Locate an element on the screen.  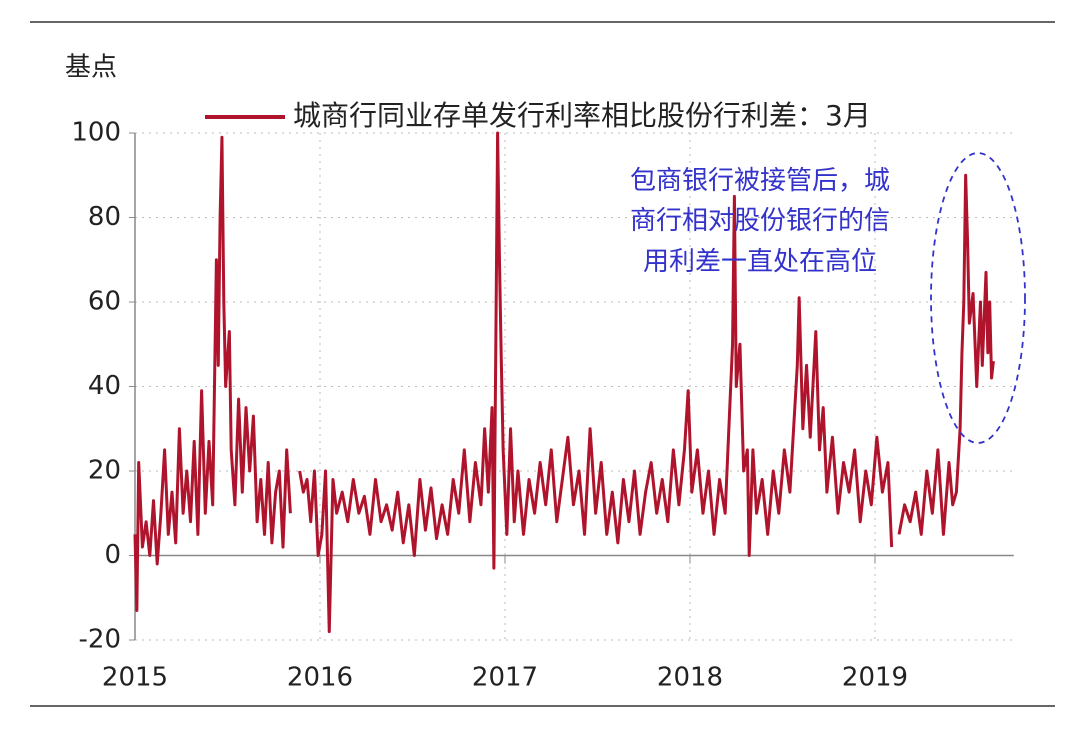
annotation-line: 商行相对股份银行的信 is located at coordinates (760, 221).